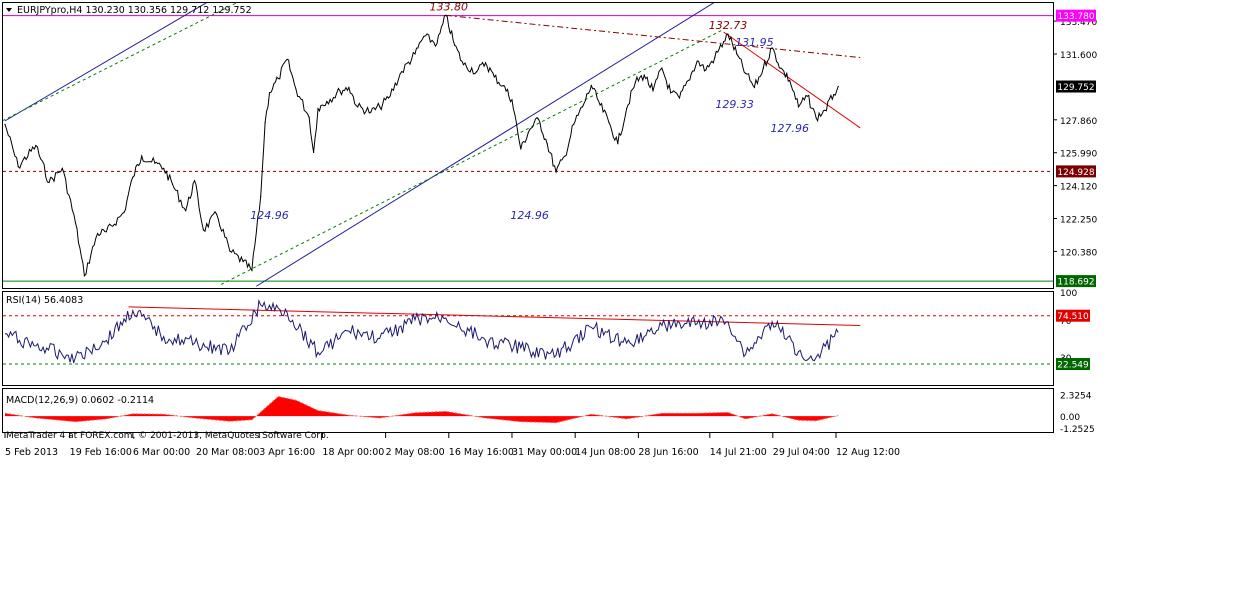 The image size is (1259, 601). What do you see at coordinates (605, 452) in the screenshot?
I see `x-tick-label: 14 Jun 08:00` at bounding box center [605, 452].